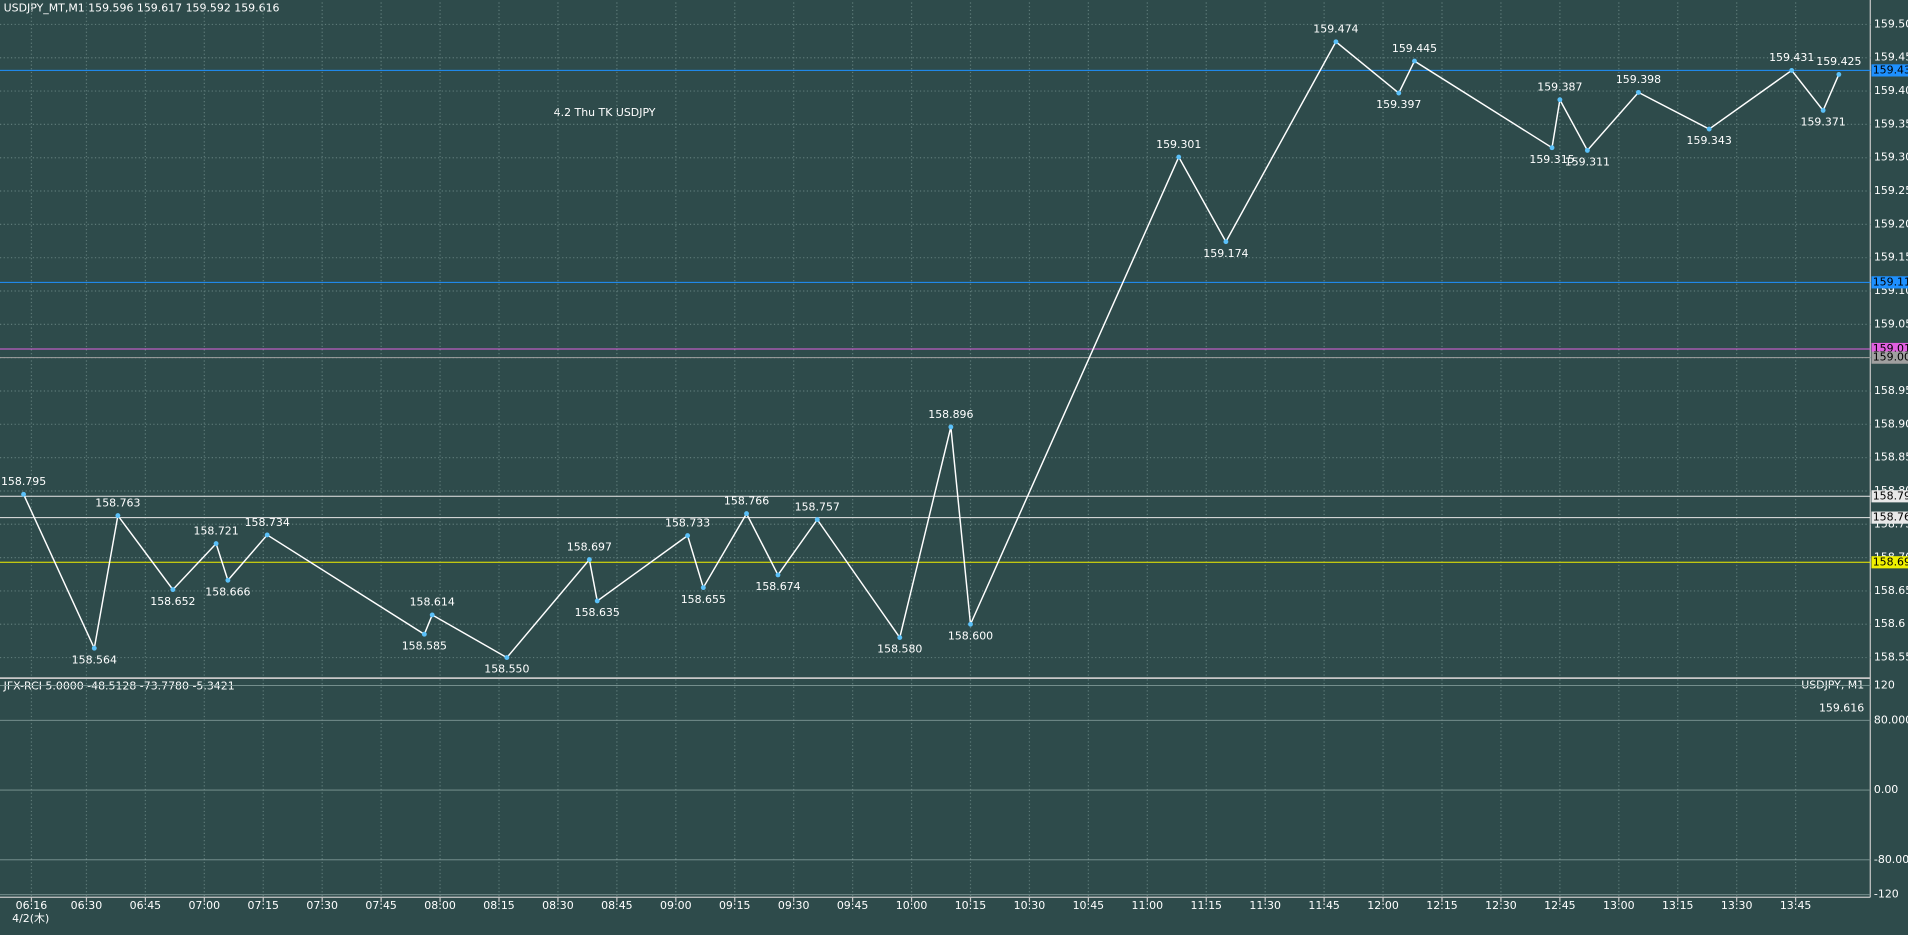  Describe the element at coordinates (605, 112) in the screenshot. I see `chart-title: 4.2 Thu TK USDJPY` at that location.